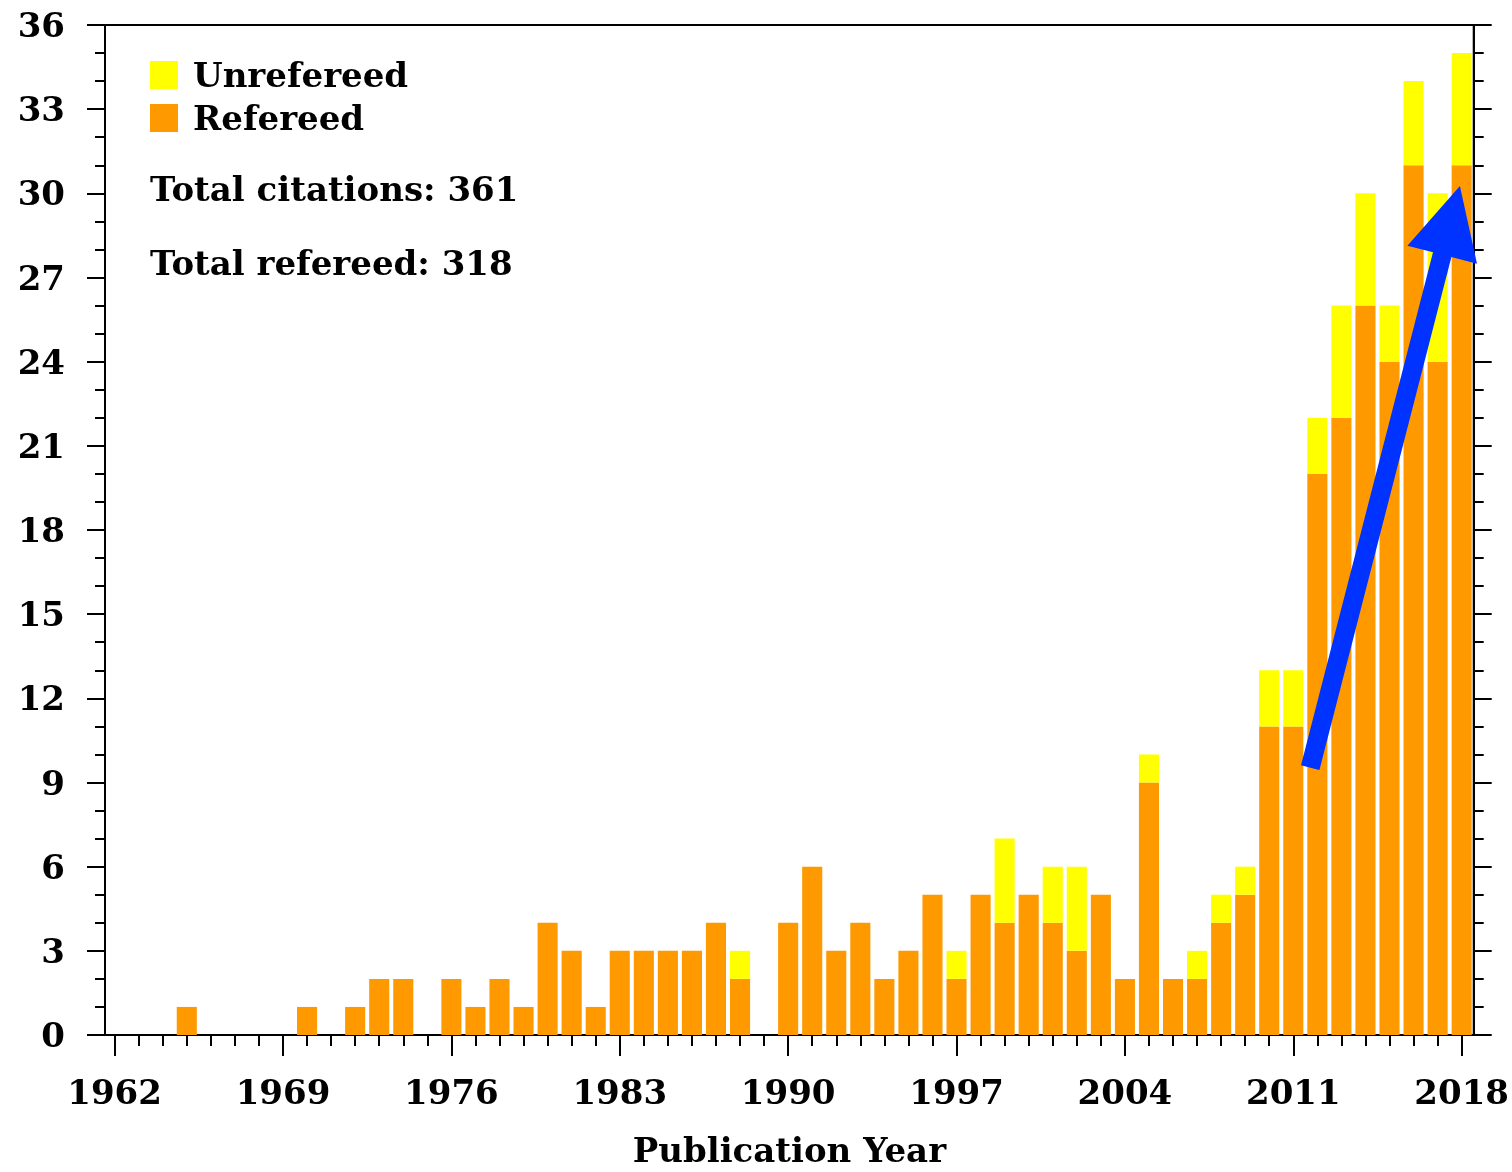 The width and height of the screenshot is (1512, 1172). Describe the element at coordinates (41, 361) in the screenshot. I see `y-tick-label: 24` at that location.